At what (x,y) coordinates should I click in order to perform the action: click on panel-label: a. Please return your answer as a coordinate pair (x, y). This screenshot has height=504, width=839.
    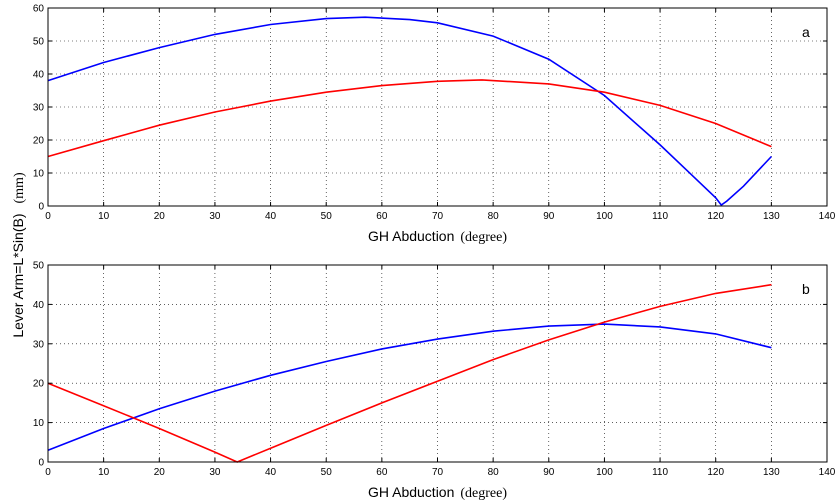
    Looking at the image, I should click on (806, 32).